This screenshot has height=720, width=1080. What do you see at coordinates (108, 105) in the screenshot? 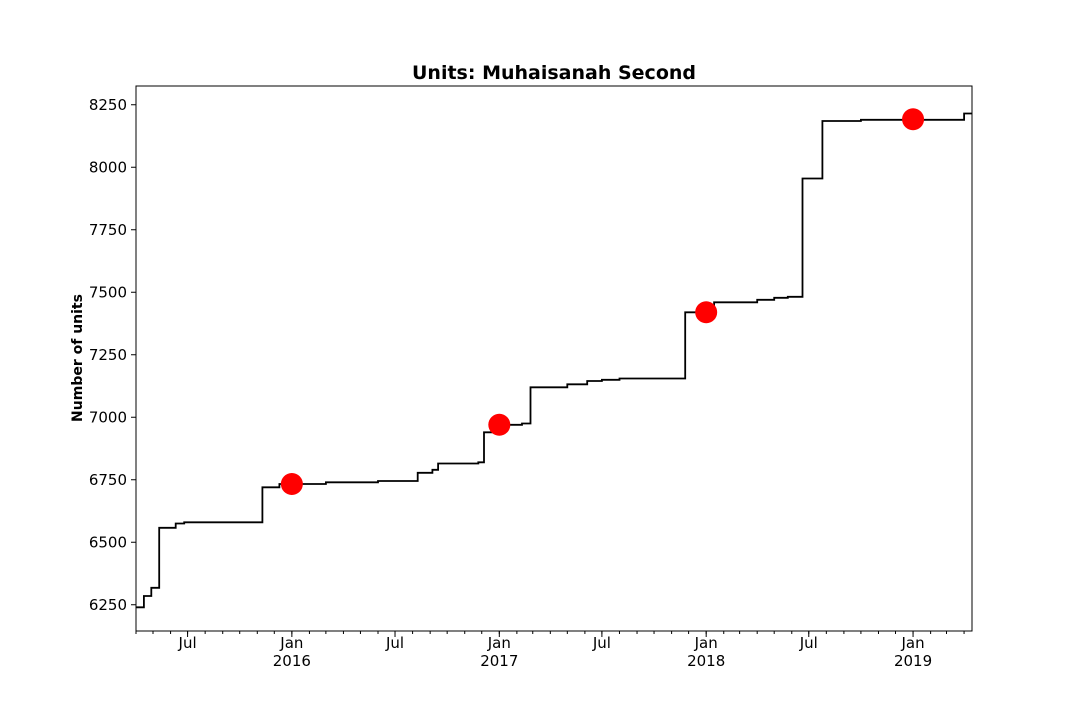
I see `y-tick-label: 8250` at bounding box center [108, 105].